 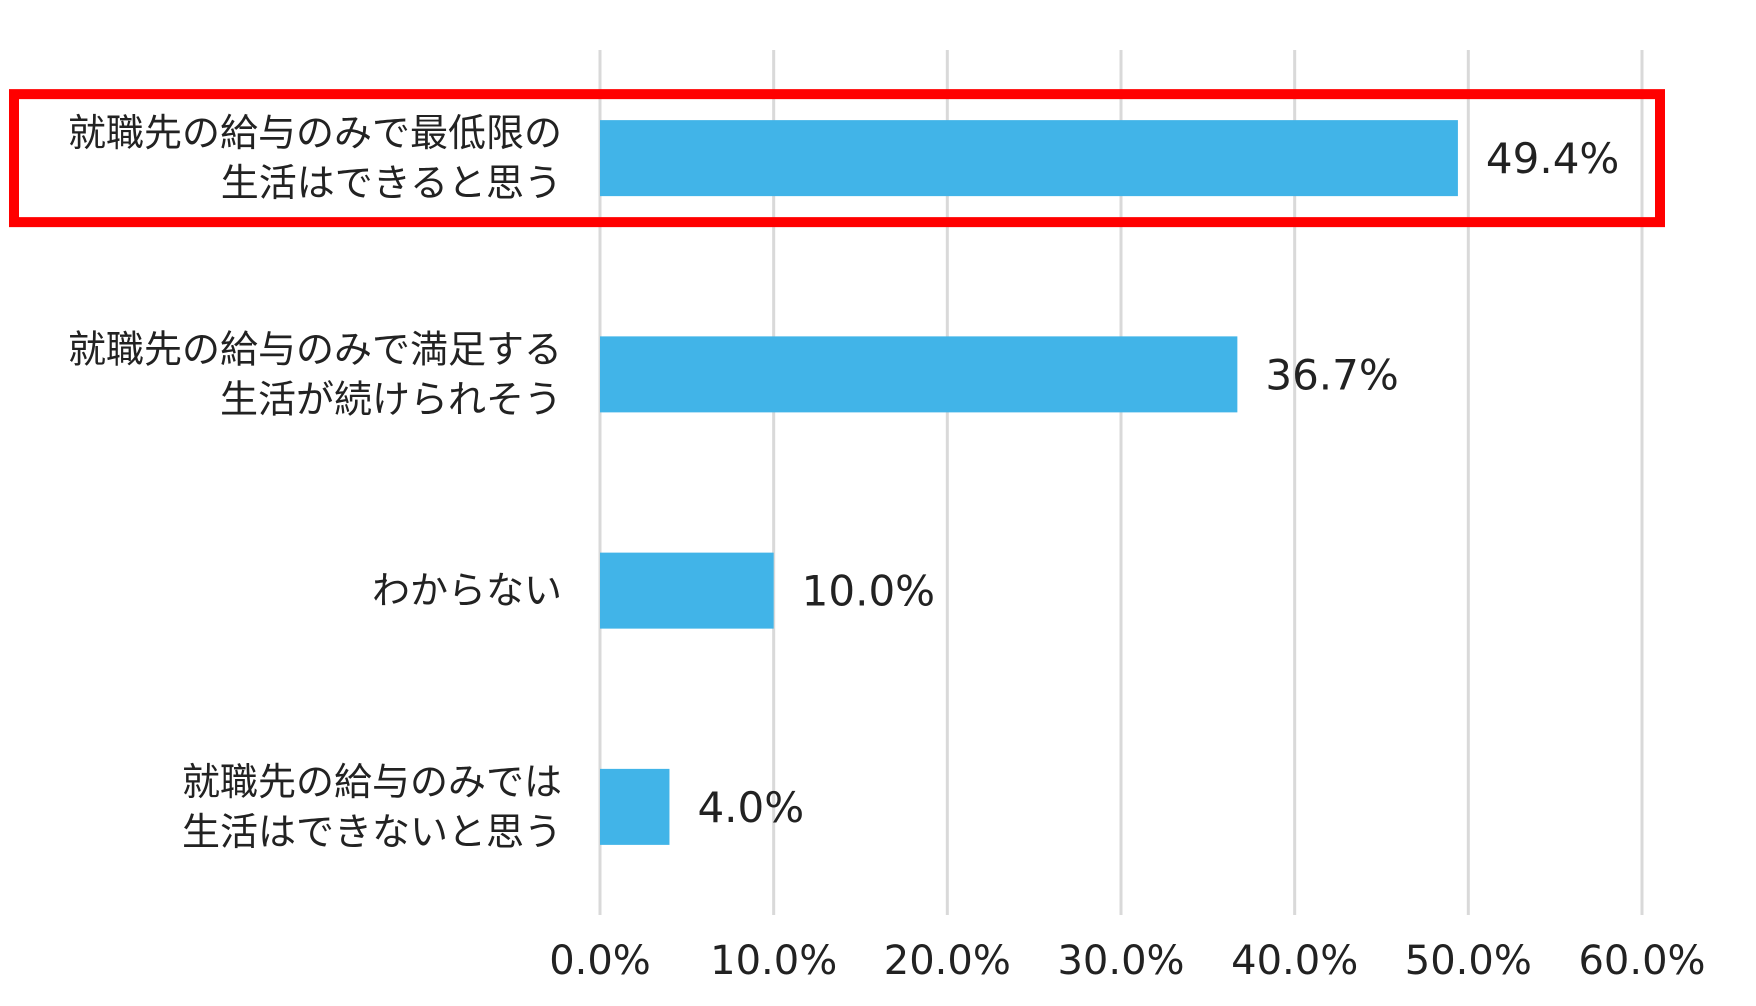 What do you see at coordinates (1331, 374) in the screenshot?
I see `data-label: 36.7%` at bounding box center [1331, 374].